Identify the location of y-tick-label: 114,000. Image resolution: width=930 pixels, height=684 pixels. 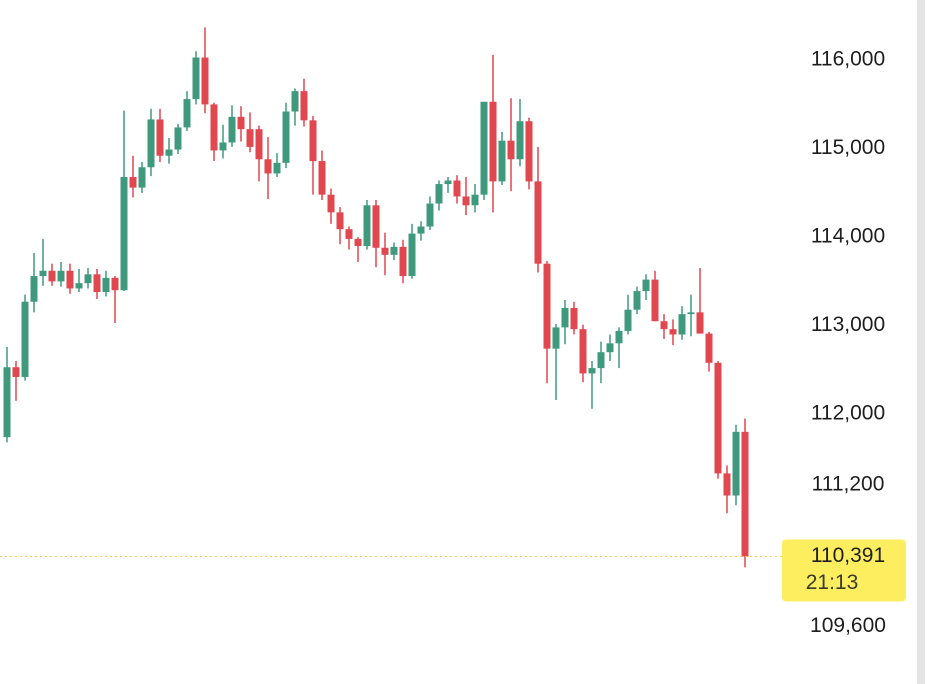
(848, 236).